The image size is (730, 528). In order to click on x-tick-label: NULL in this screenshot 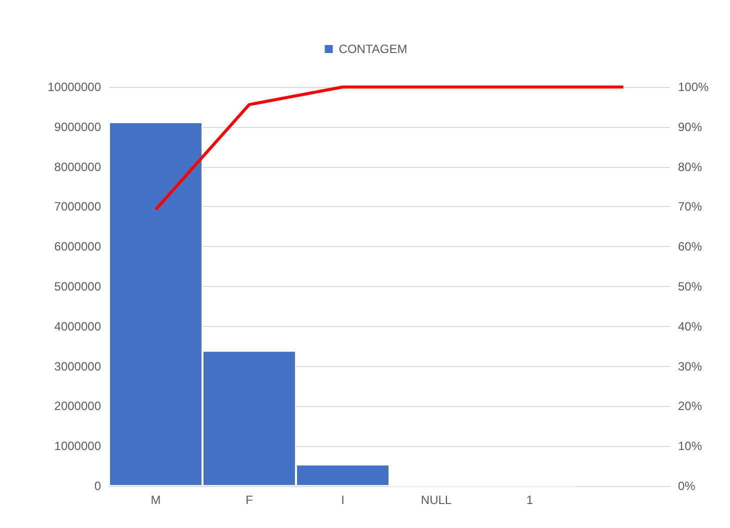, I will do `click(436, 500)`.